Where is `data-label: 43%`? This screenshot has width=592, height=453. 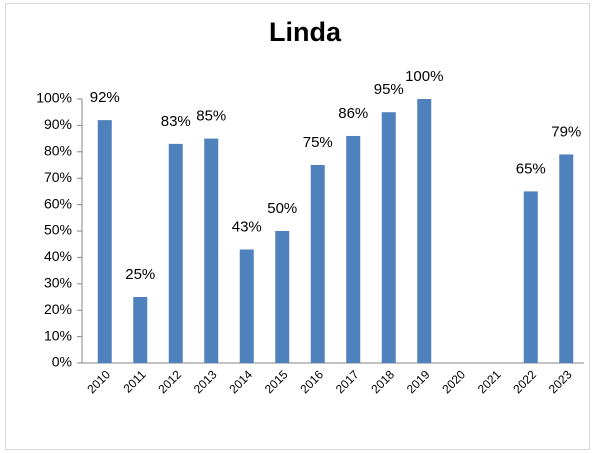
data-label: 43% is located at coordinates (247, 226).